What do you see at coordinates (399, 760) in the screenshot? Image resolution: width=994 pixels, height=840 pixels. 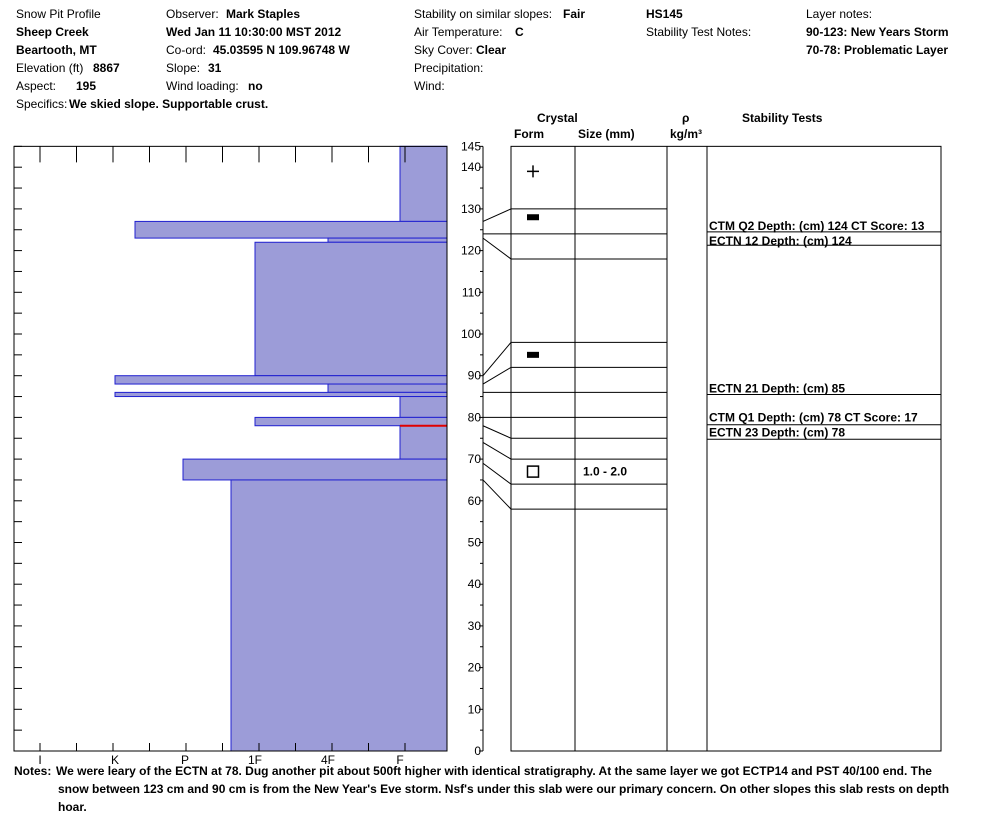 I see `hardness-tick-label: F` at bounding box center [399, 760].